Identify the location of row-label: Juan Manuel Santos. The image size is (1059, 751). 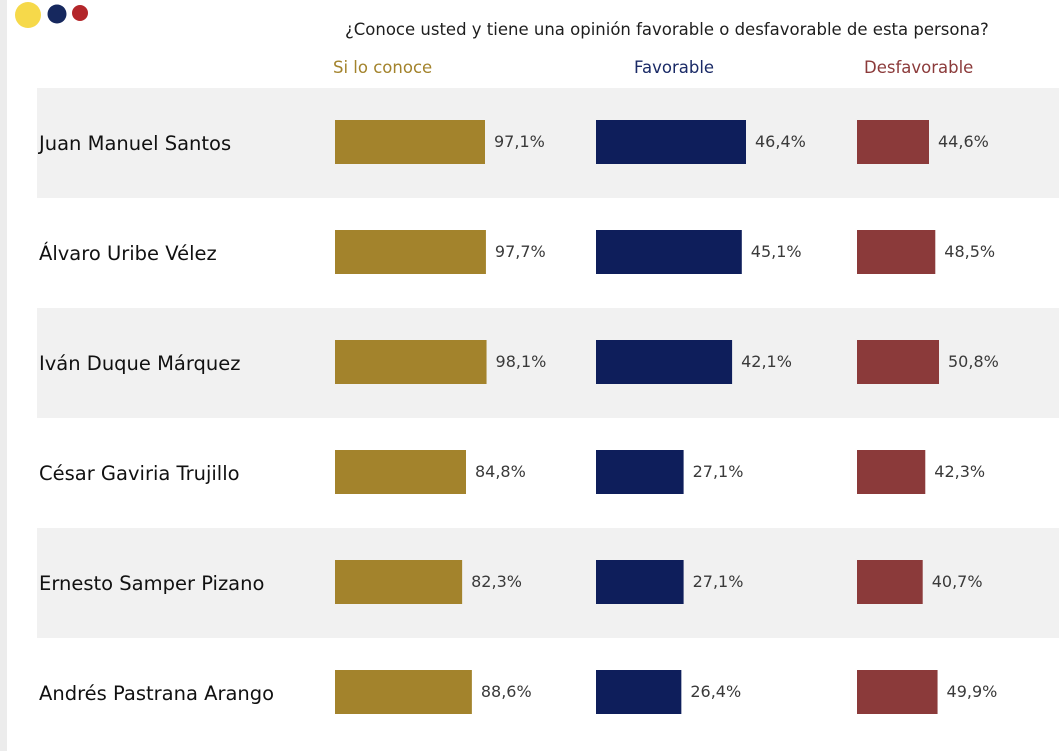
(134, 143).